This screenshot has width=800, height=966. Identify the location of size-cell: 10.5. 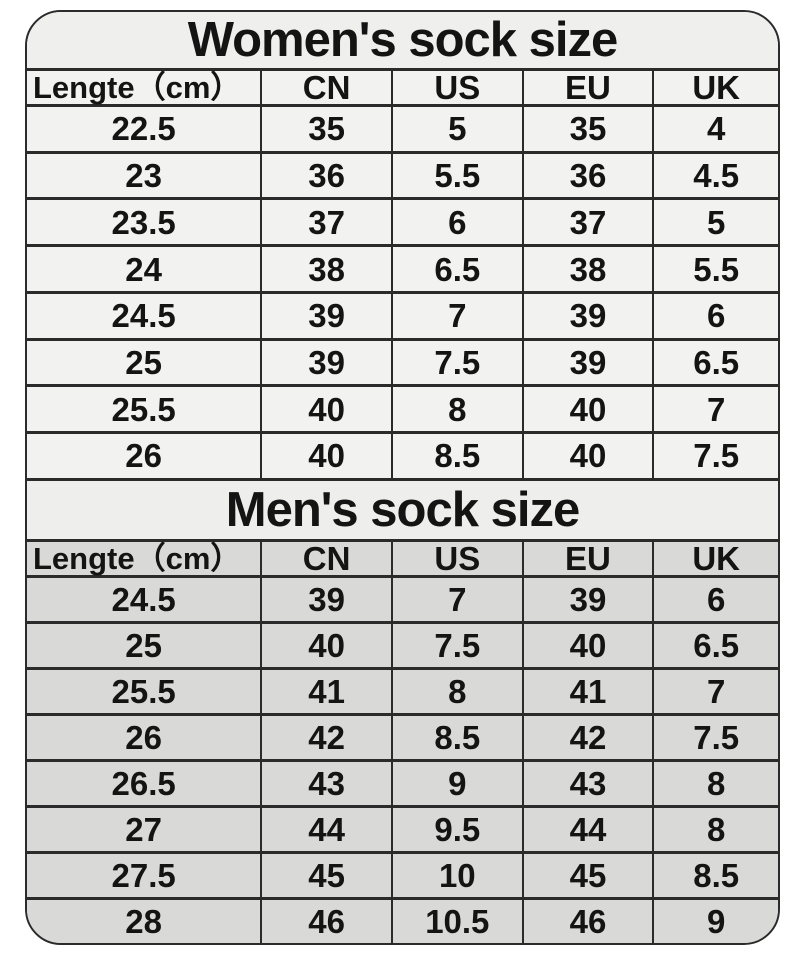
(457, 920).